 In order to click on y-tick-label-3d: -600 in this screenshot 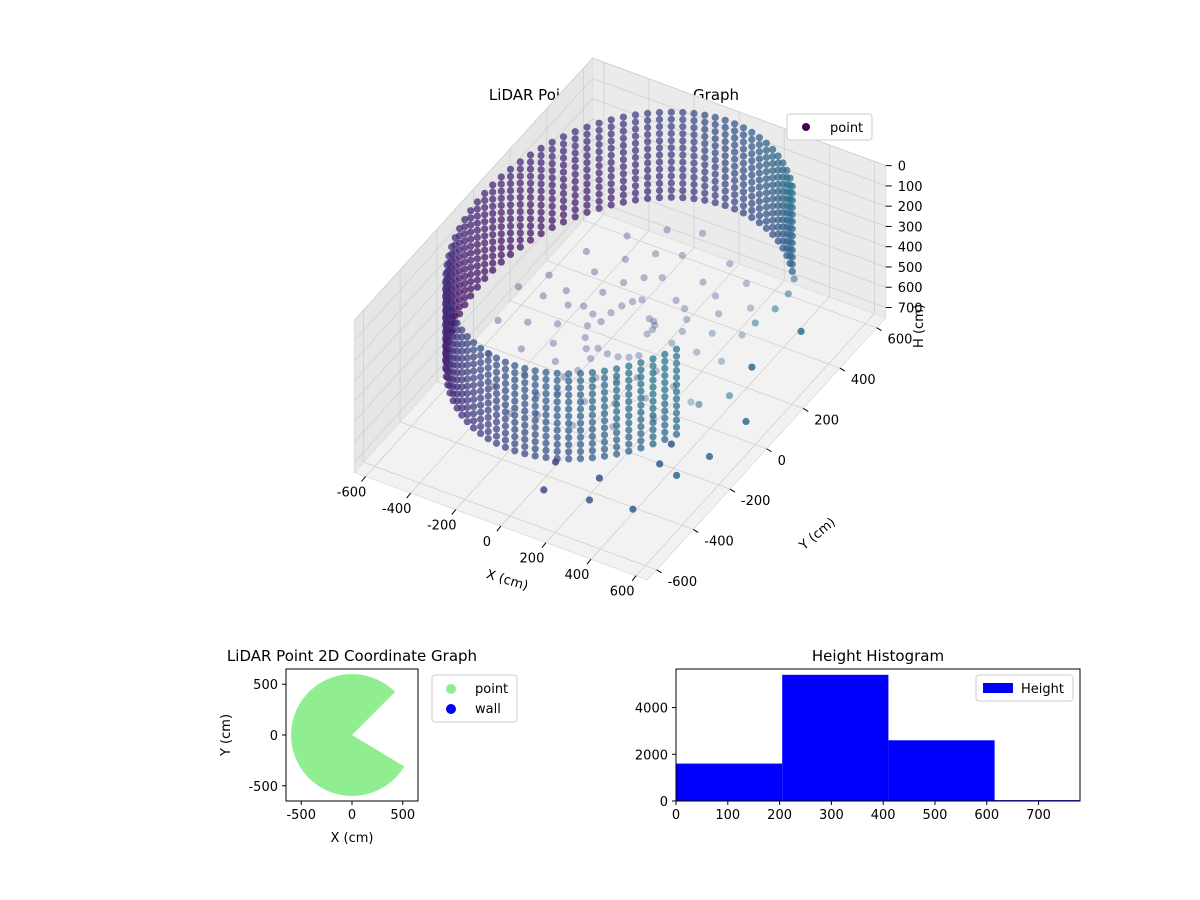, I will do `click(683, 582)`.